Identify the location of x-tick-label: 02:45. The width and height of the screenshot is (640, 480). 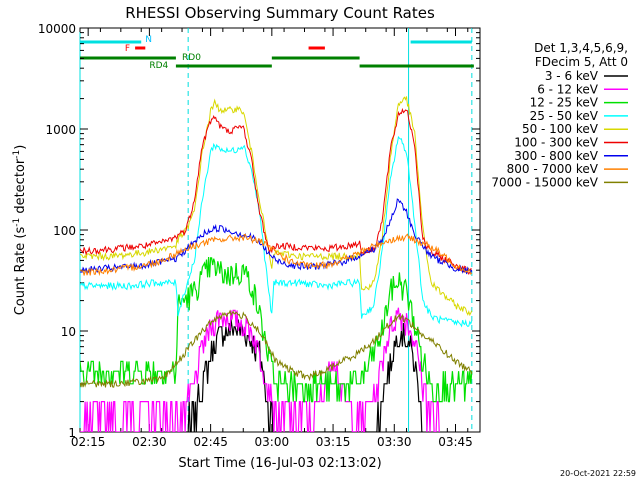
(210, 442).